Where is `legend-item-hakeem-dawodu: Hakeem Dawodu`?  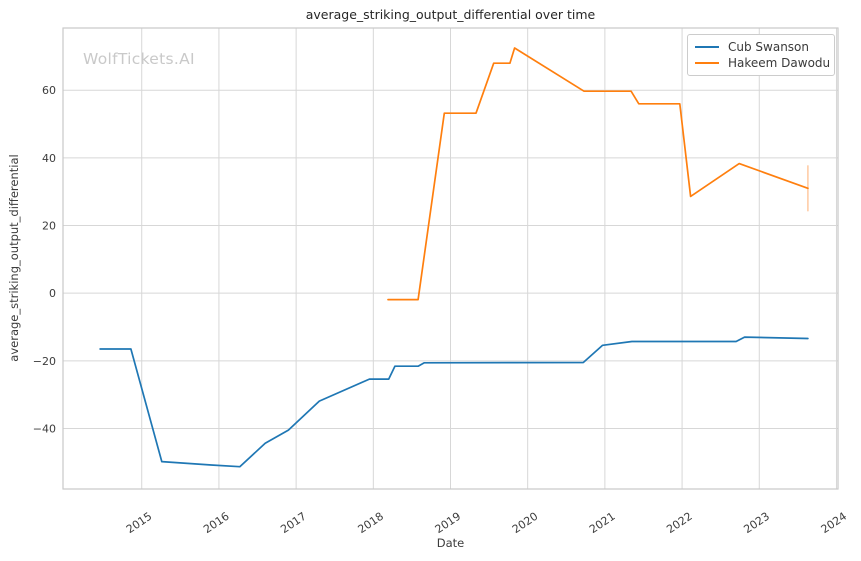
legend-item-hakeem-dawodu: Hakeem Dawodu is located at coordinates (763, 63).